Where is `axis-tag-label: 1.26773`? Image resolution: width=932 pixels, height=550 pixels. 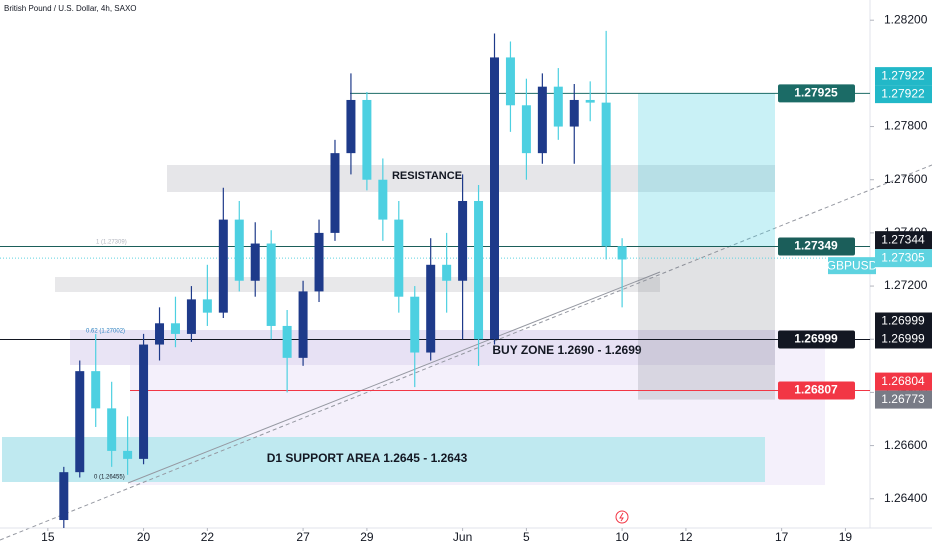 axis-tag-label: 1.26773 is located at coordinates (903, 399).